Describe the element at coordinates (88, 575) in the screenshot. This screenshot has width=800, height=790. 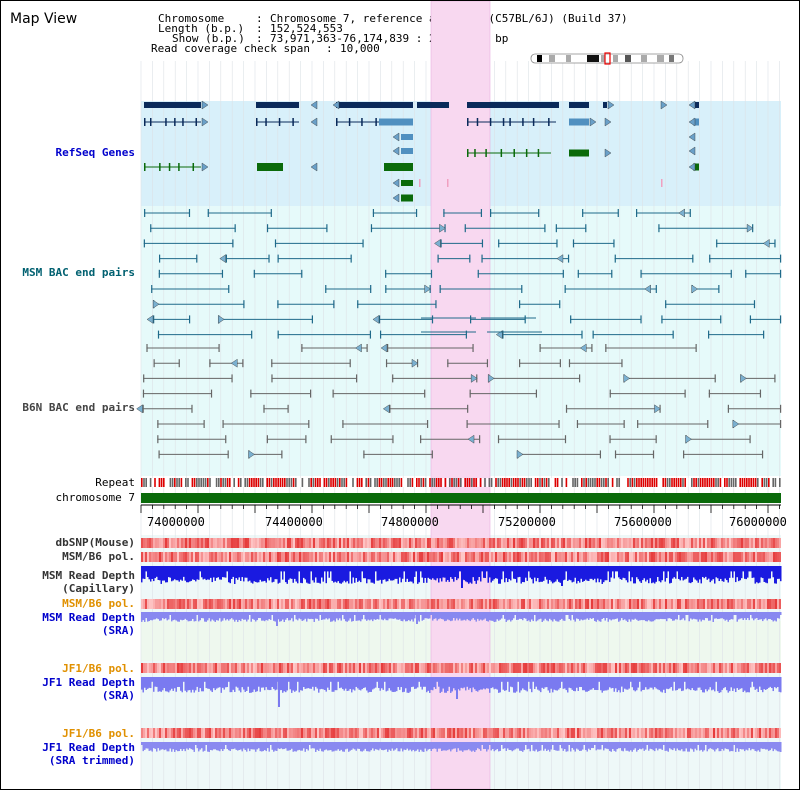
I see `track-label-msm-depth-capillary: MSM Read Depth` at that location.